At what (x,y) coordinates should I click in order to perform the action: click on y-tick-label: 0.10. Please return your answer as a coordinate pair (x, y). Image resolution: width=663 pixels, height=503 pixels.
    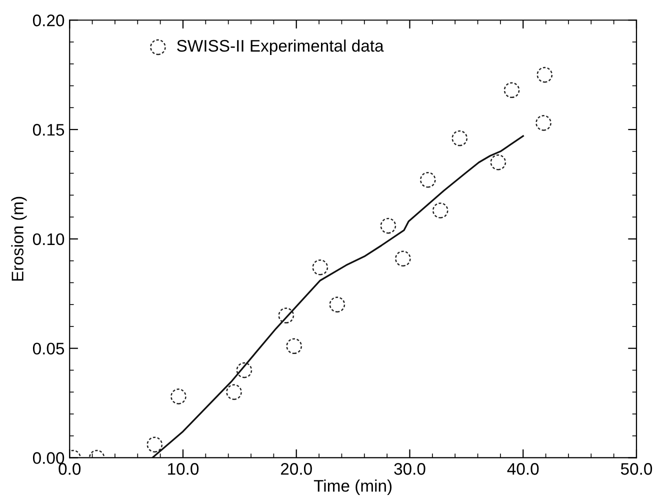
    Looking at the image, I should click on (48, 239).